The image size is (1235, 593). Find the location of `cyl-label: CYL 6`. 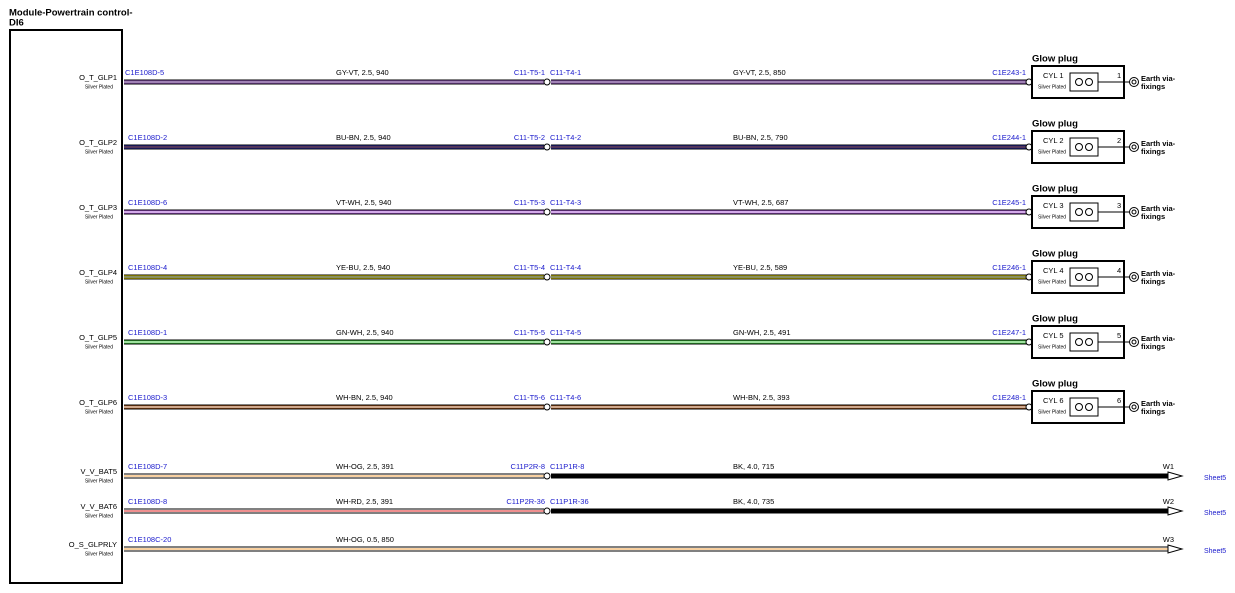

cyl-label: CYL 6 is located at coordinates (1053, 400).